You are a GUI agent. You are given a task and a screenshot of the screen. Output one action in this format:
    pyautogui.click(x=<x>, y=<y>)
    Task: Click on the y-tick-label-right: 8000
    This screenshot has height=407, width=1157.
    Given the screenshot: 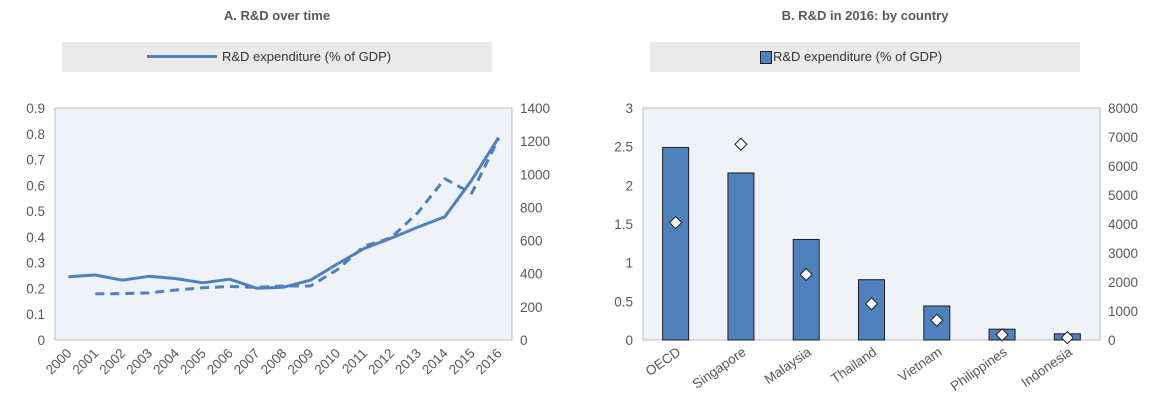 What is the action you would take?
    pyautogui.click(x=1123, y=108)
    